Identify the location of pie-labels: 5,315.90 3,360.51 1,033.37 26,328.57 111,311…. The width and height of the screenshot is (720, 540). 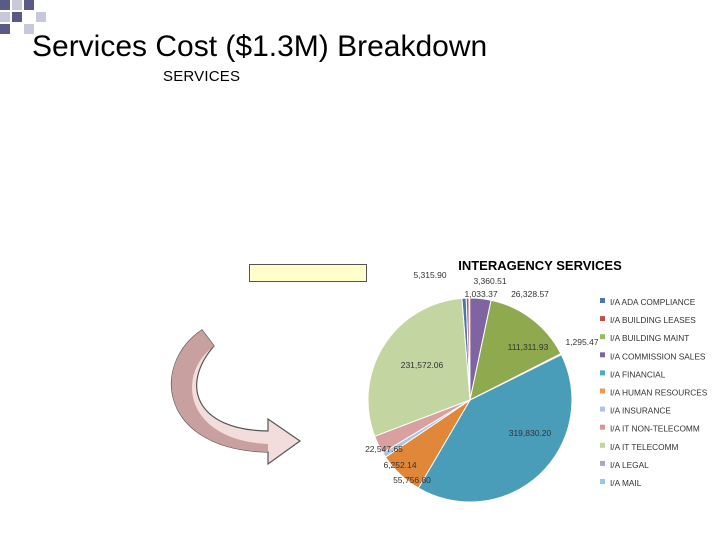
(482, 377).